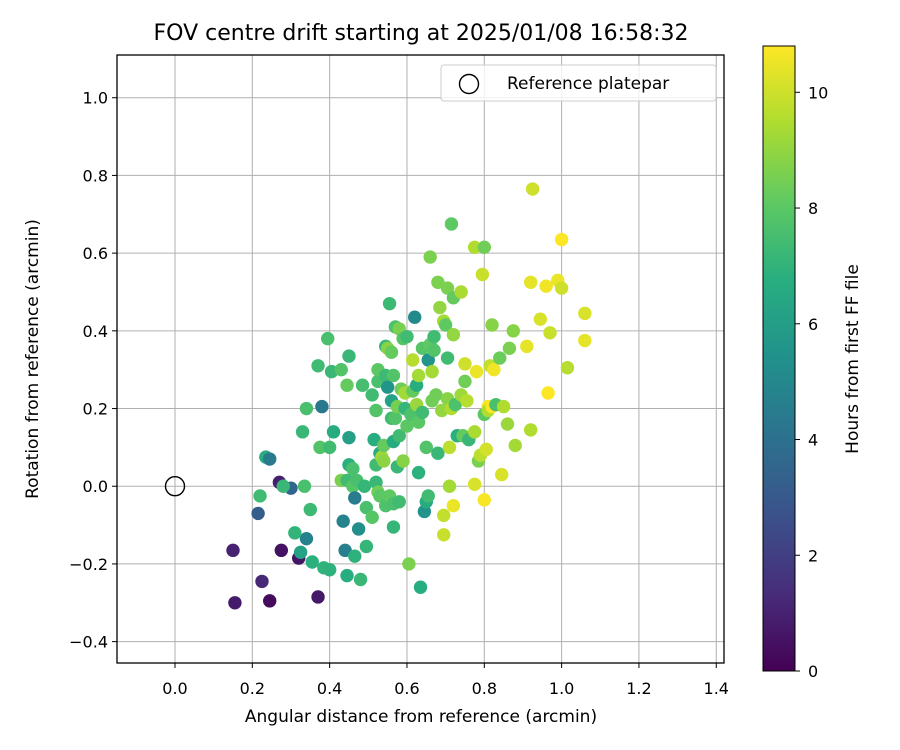 This screenshot has width=900, height=750. I want to click on colorbar-tick-label: 6, so click(813, 324).